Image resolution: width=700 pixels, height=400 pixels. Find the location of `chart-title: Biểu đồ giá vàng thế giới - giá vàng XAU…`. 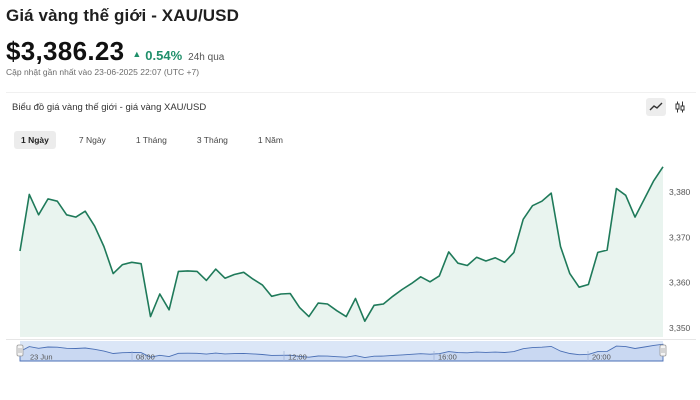

chart-title: Biểu đồ giá vàng thế giới - giá vàng XAU… is located at coordinates (109, 107).